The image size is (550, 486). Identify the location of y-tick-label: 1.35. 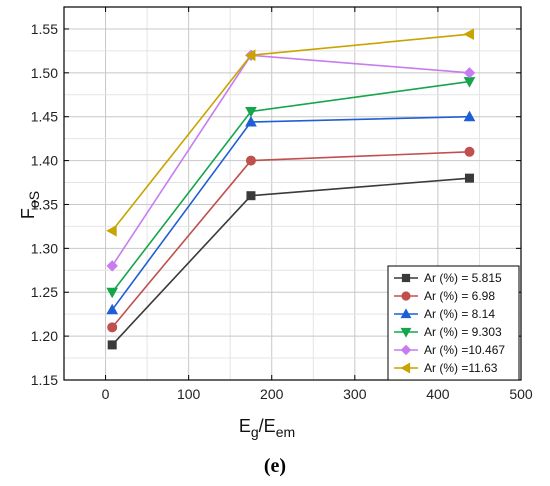
(44, 204).